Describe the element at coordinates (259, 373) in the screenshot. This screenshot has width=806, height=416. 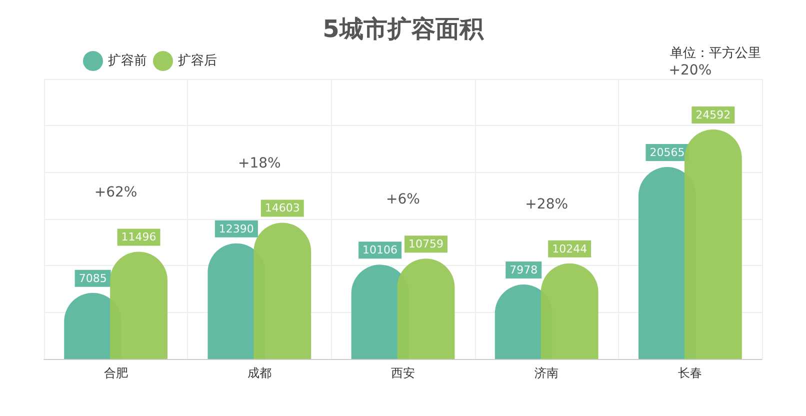
I see `x-tick-label: 成都` at that location.